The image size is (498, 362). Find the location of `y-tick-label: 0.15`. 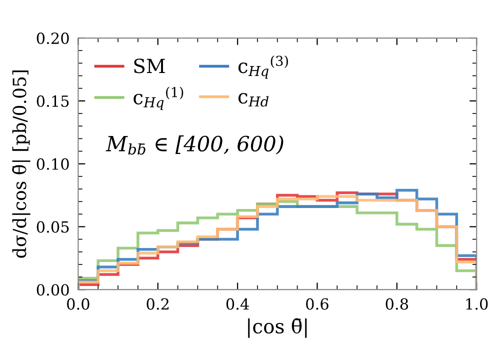

y-tick-label: 0.15 is located at coordinates (52, 101).